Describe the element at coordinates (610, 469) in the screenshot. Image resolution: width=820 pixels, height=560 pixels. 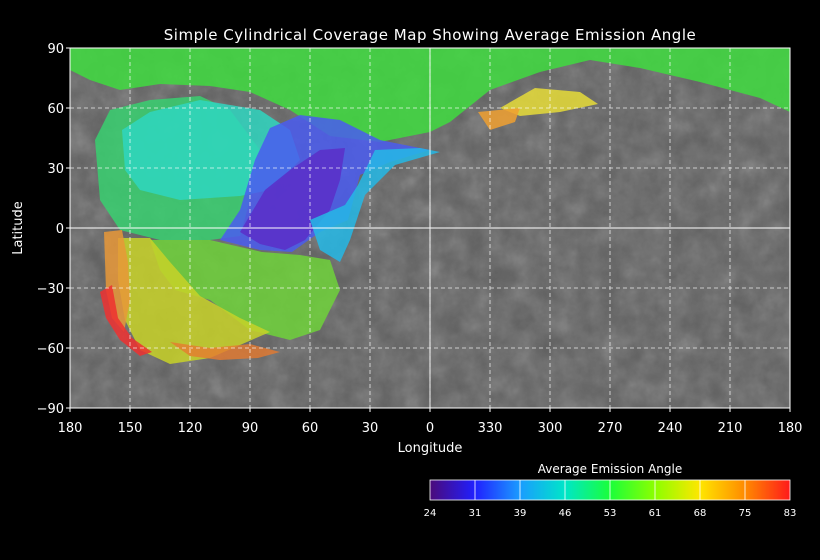
I see `colorbar-title: Average Emission Angle` at that location.